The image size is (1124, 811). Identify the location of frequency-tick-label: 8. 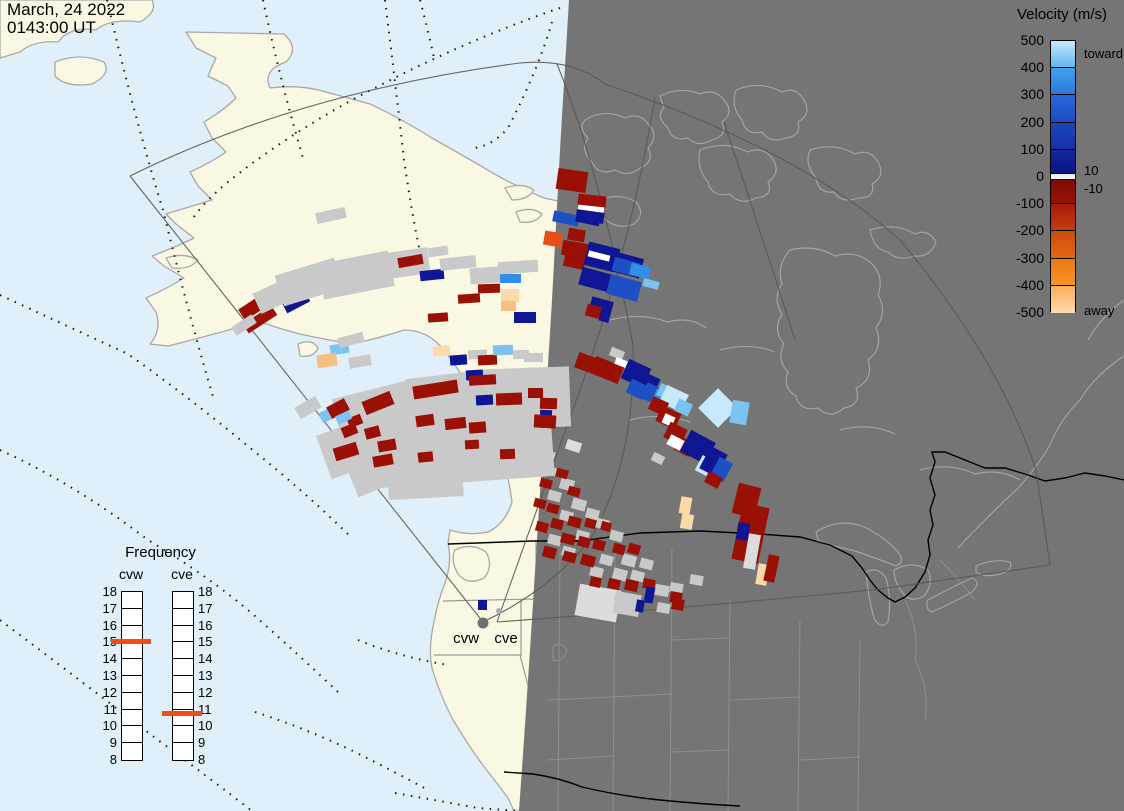
(202, 759).